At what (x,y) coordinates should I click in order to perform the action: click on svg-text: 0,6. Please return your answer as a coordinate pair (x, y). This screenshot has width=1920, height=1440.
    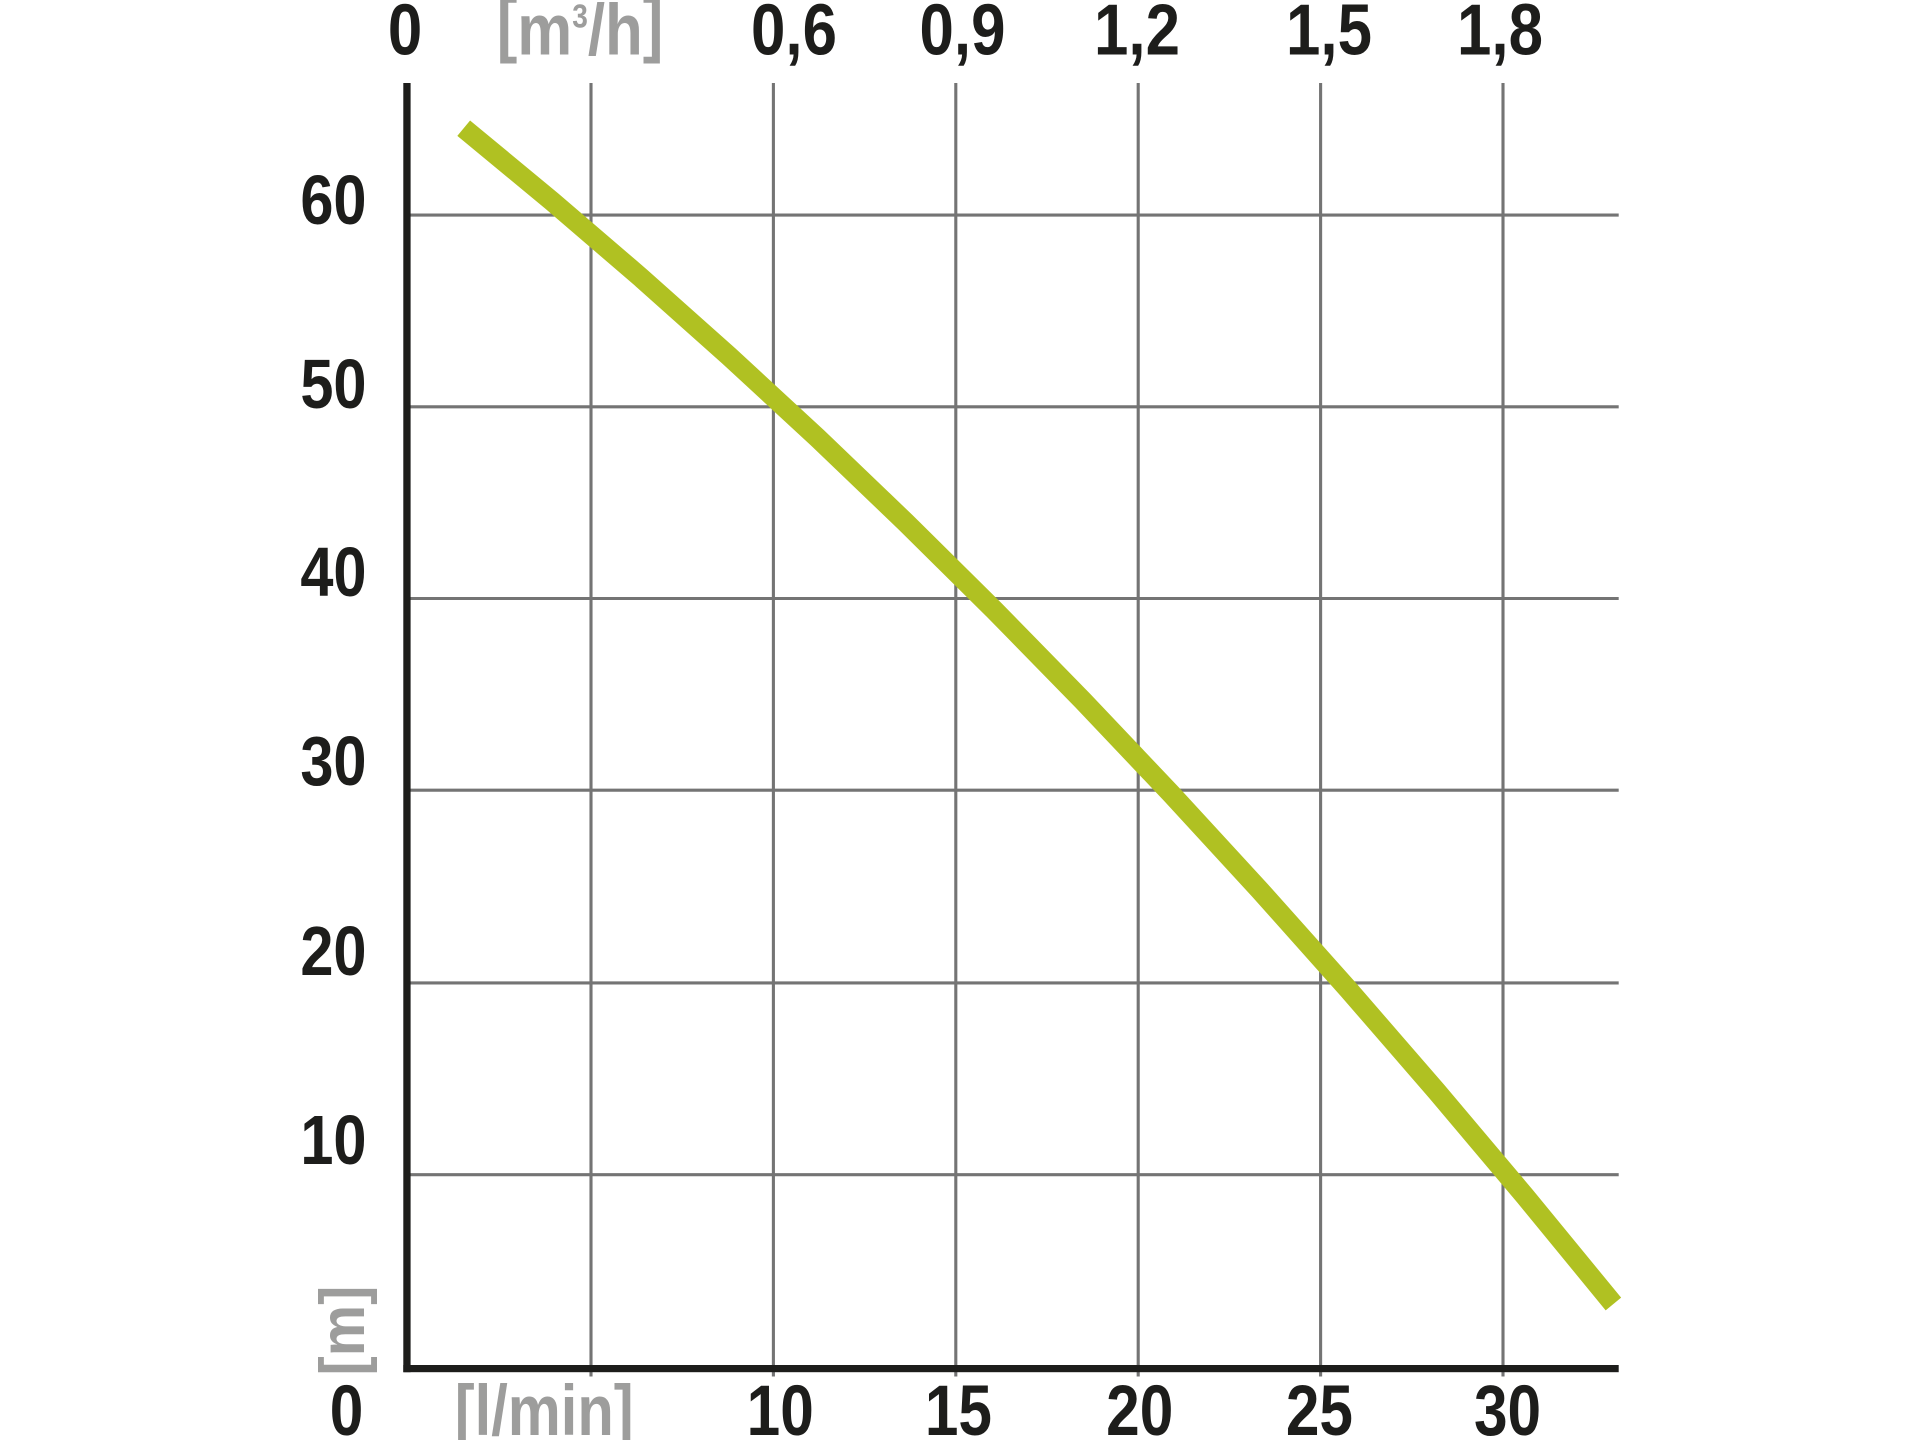
    Looking at the image, I should click on (794, 35).